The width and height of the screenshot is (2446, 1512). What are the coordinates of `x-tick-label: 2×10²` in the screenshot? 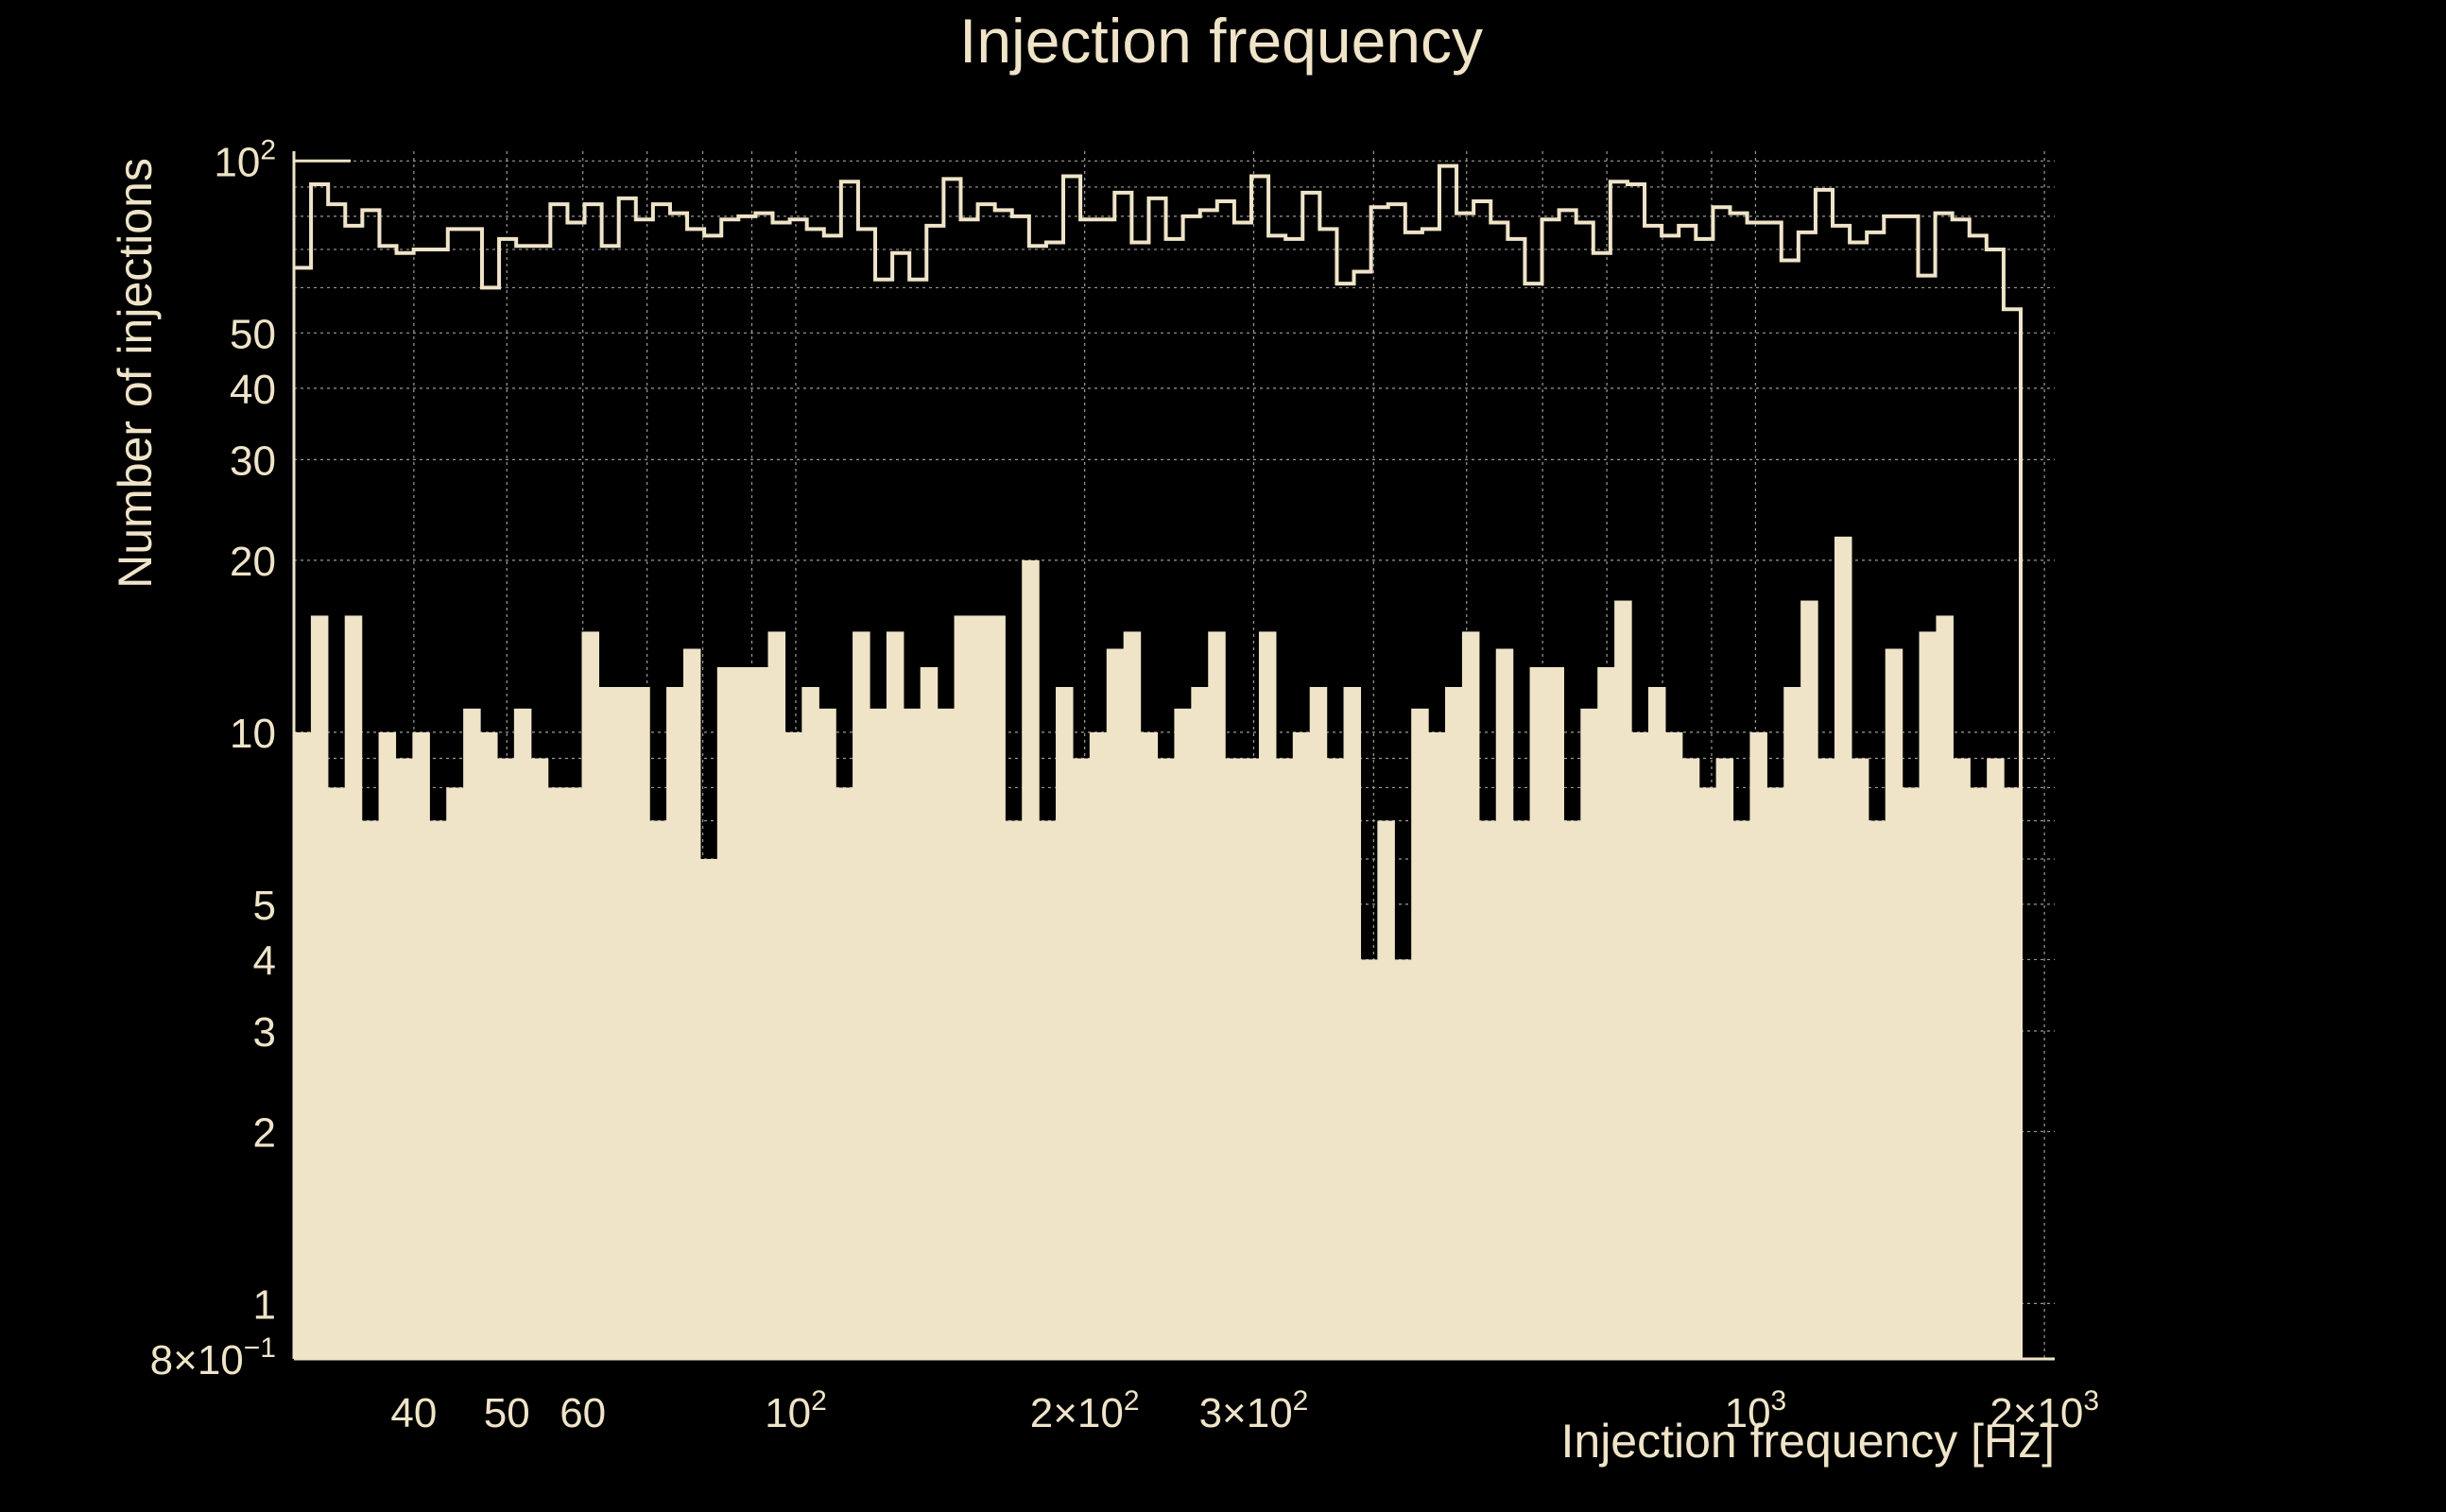 It's located at (1085, 1410).